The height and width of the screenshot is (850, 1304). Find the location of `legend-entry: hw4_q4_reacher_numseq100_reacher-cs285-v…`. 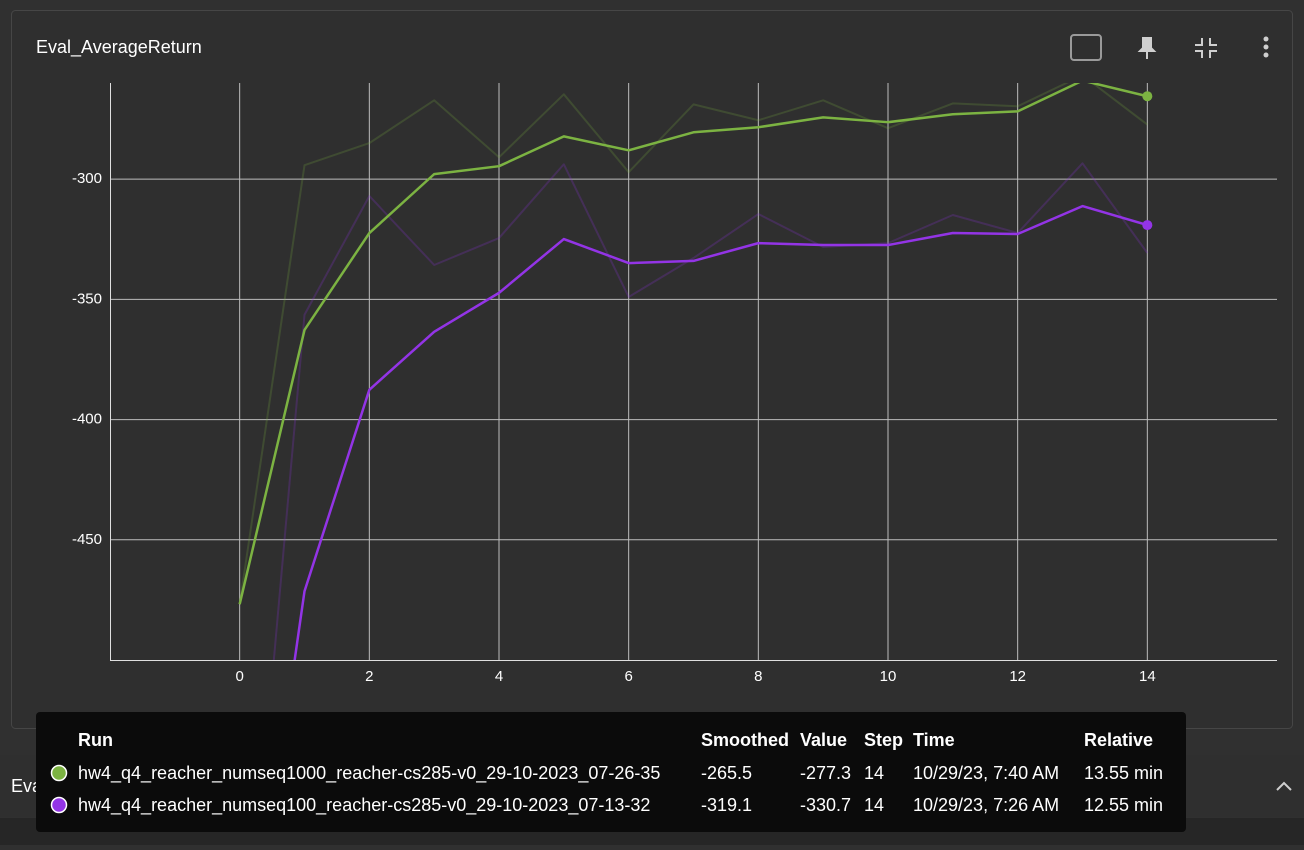

legend-entry: hw4_q4_reacher_numseq100_reacher-cs285-v… is located at coordinates (364, 805).